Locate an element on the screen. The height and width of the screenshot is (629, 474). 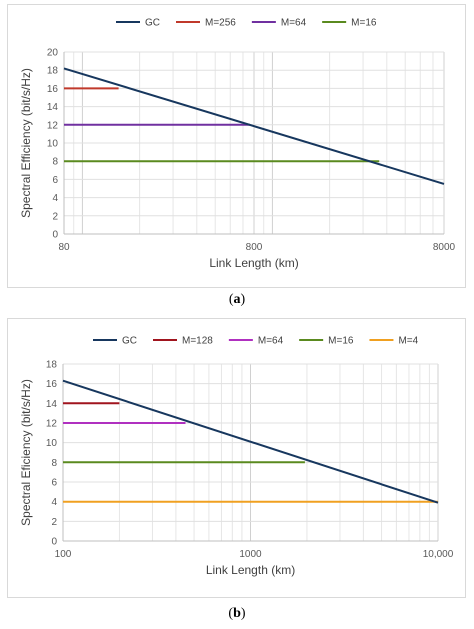
legend-label: M=4 is located at coordinates (408, 341).